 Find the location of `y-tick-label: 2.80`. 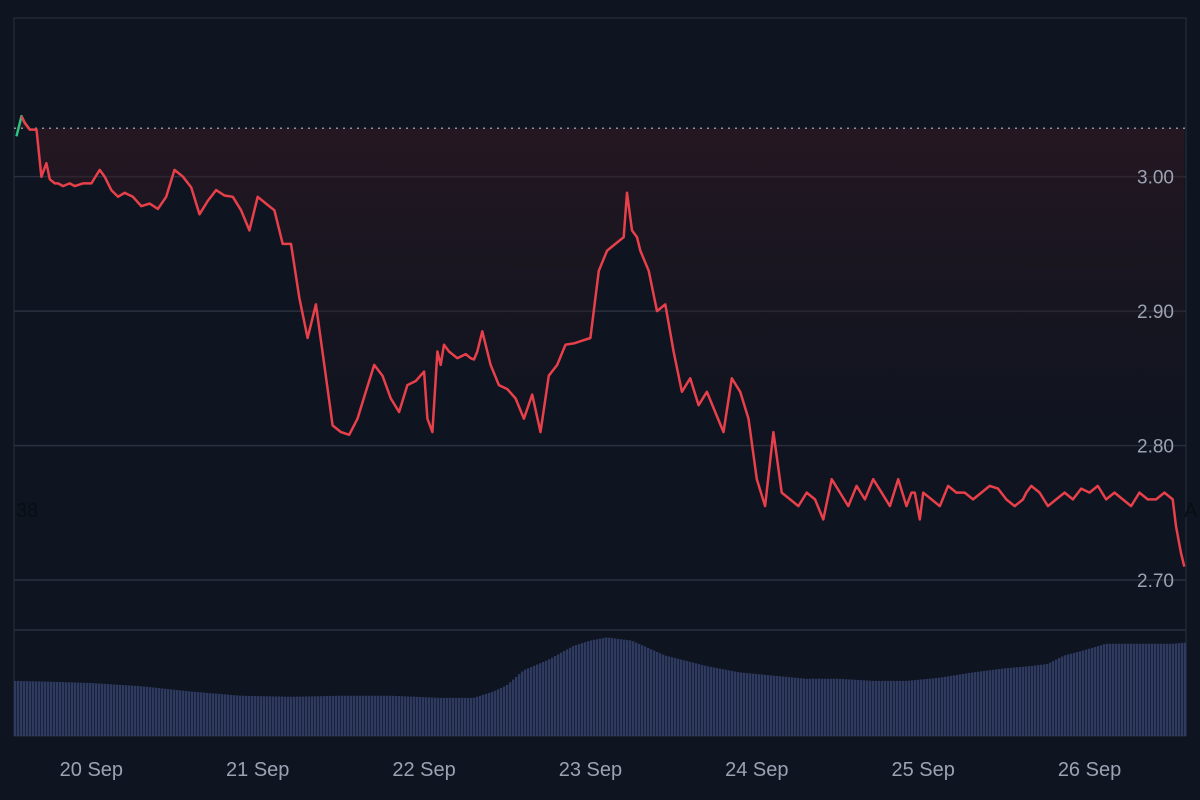

y-tick-label: 2.80 is located at coordinates (1155, 447).